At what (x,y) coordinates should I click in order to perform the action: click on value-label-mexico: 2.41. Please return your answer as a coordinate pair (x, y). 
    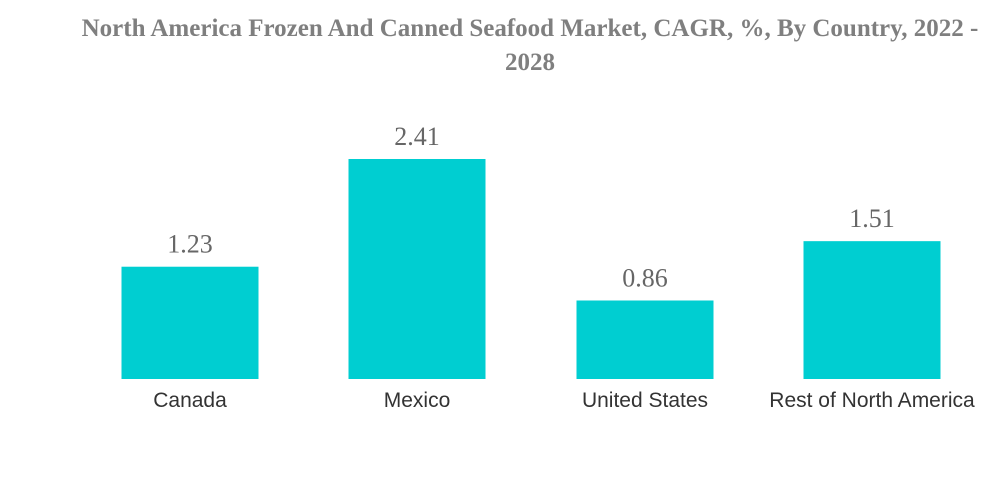
    Looking at the image, I should click on (417, 136).